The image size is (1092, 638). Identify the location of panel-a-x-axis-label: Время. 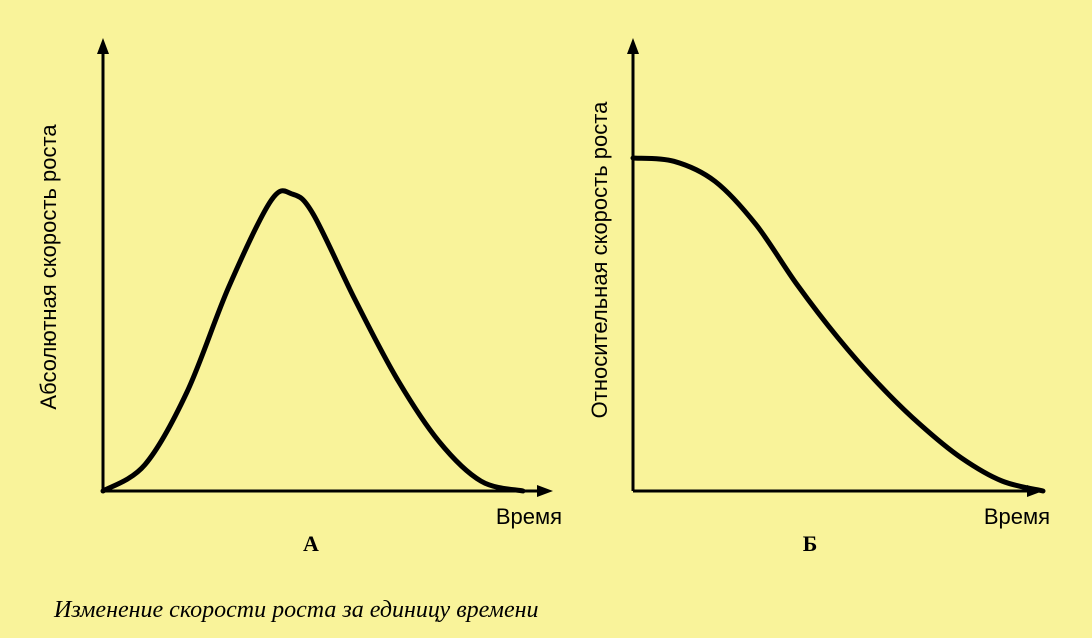
(529, 516).